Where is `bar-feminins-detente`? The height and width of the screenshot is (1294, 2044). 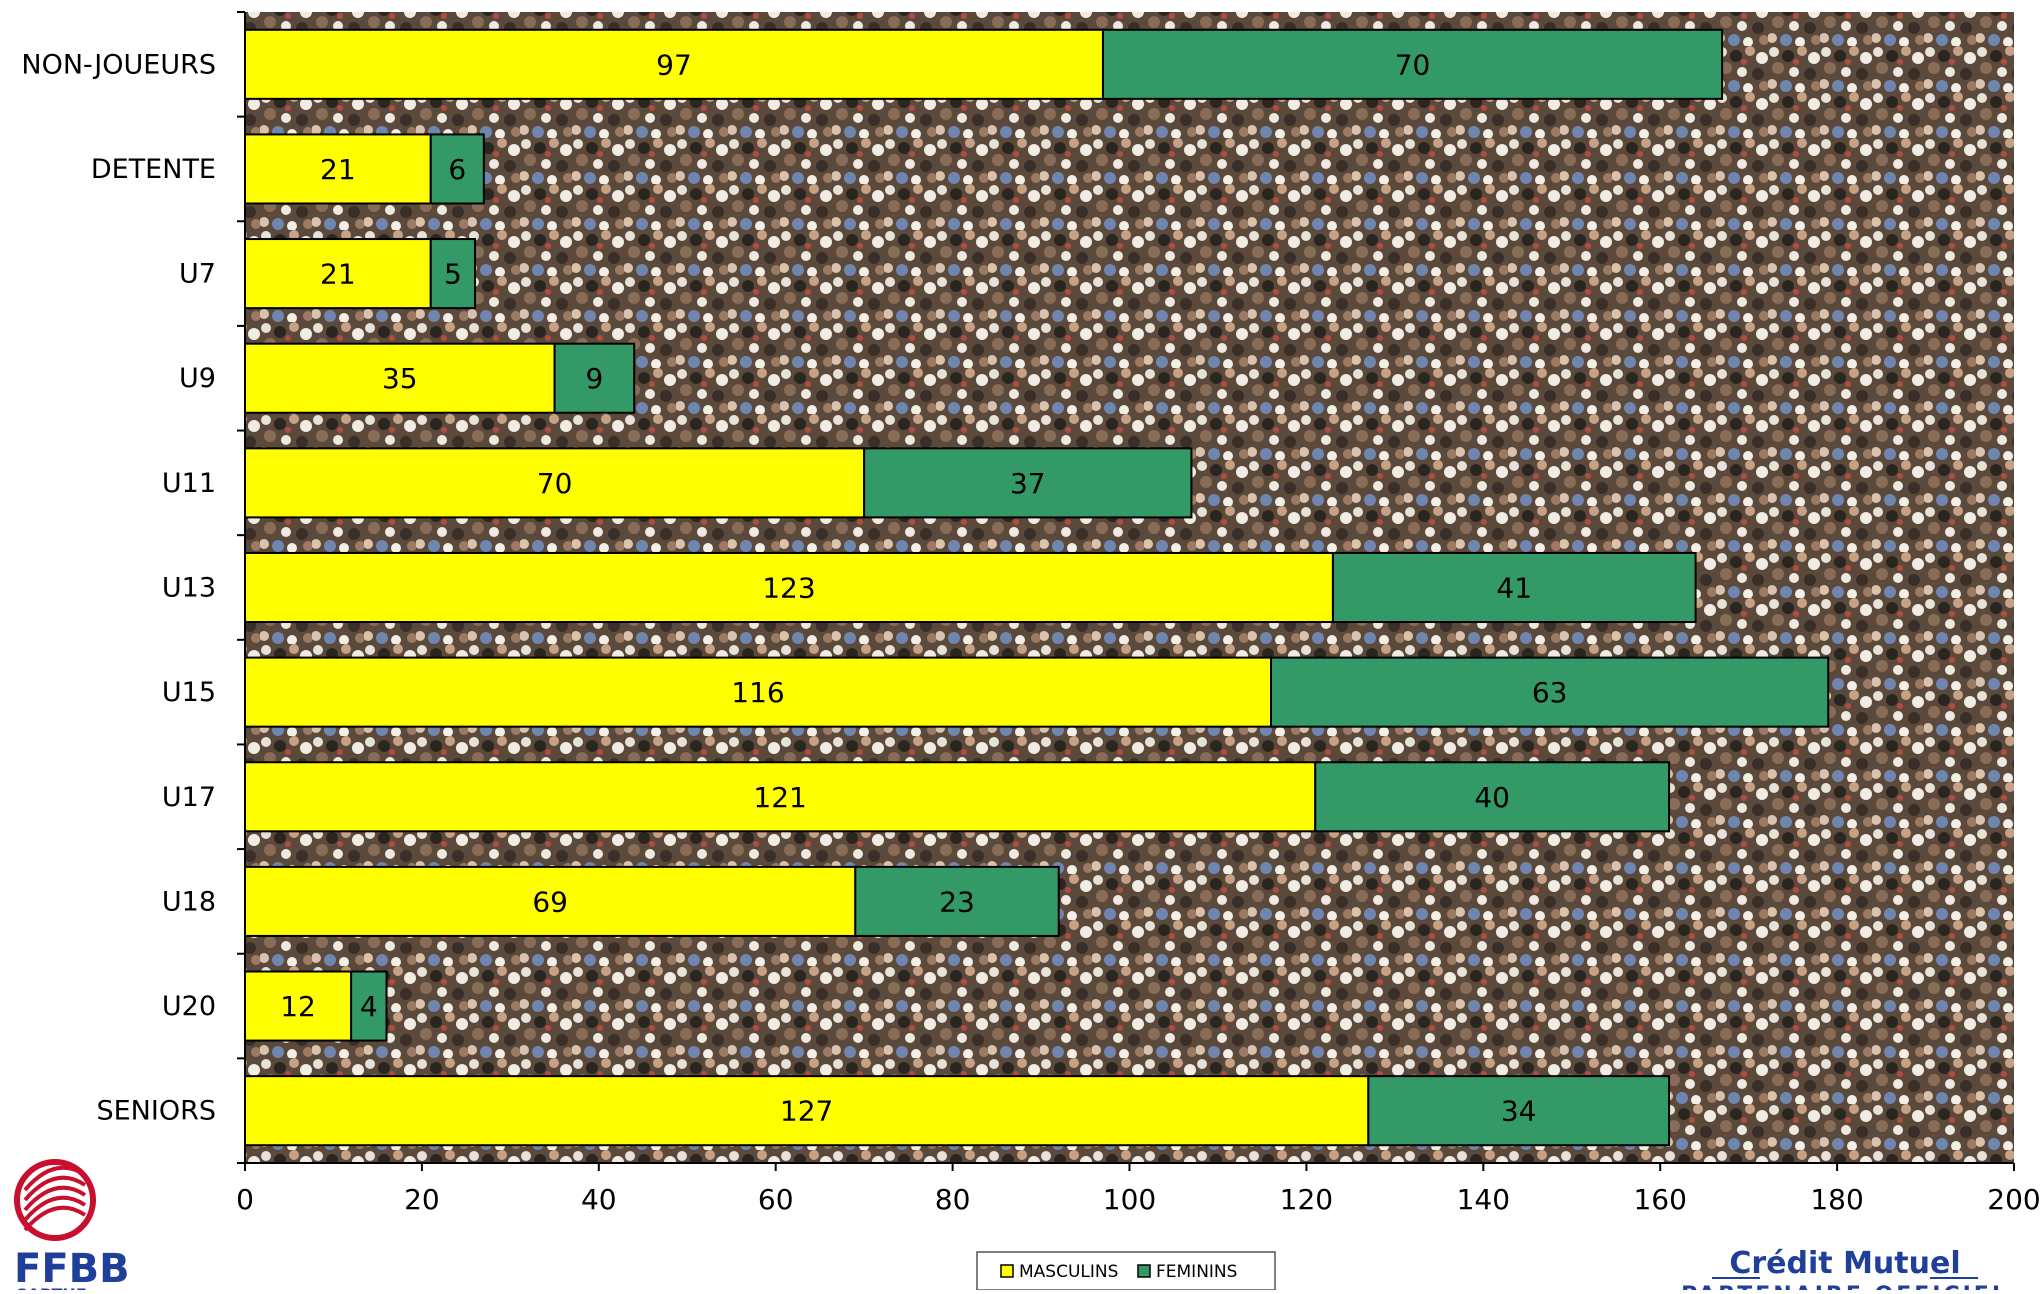 bar-feminins-detente is located at coordinates (457, 169).